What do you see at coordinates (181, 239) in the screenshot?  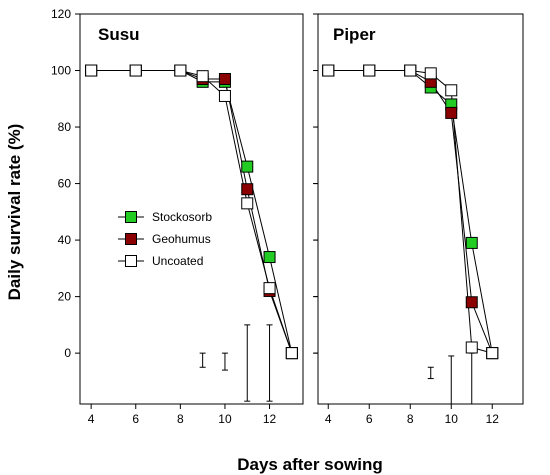 I see `legend-label: Geohumus` at bounding box center [181, 239].